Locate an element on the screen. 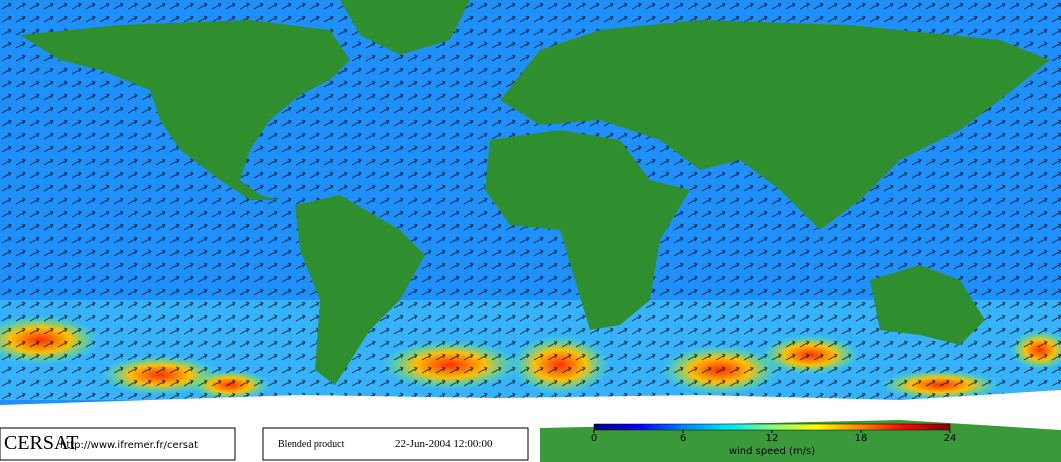 The image size is (1061, 462). colorbar: 0 6 12 18 24 wind speed (m/s) is located at coordinates (774, 440).